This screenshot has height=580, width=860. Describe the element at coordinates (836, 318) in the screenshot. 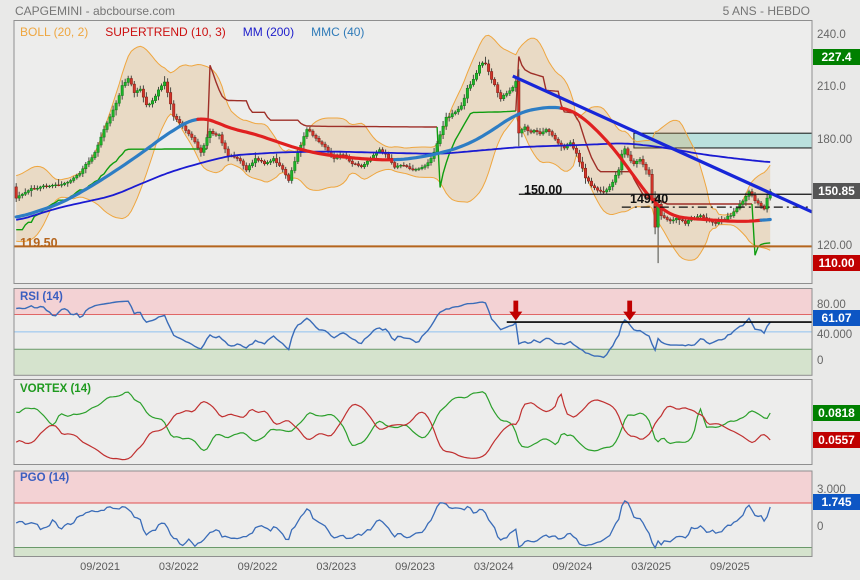

I see `rsi-axis-badge: 61.07` at that location.